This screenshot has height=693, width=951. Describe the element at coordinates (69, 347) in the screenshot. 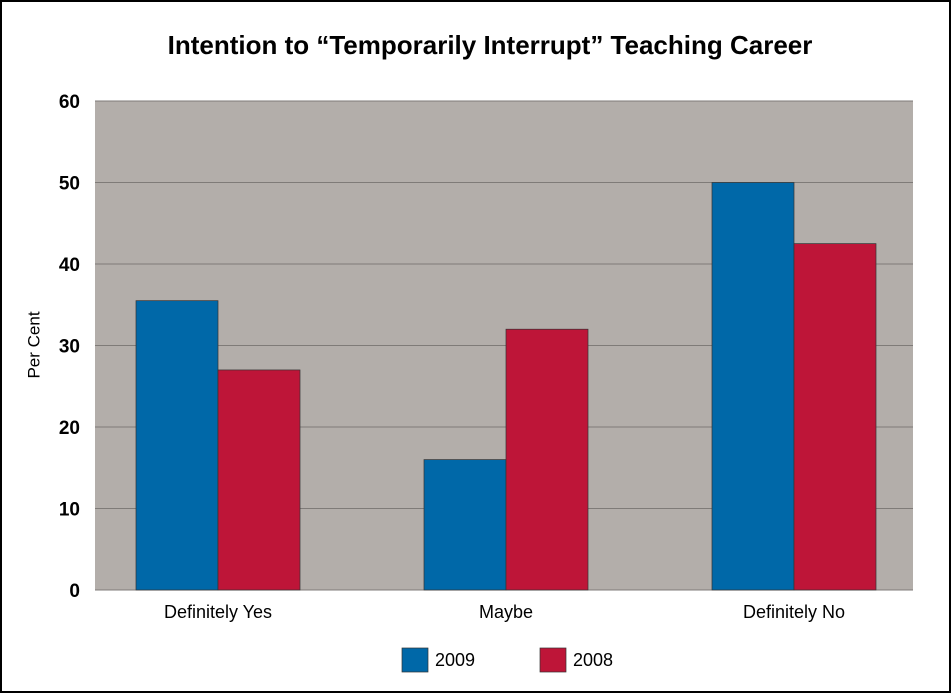

I see `y-tick-label: 30` at that location.